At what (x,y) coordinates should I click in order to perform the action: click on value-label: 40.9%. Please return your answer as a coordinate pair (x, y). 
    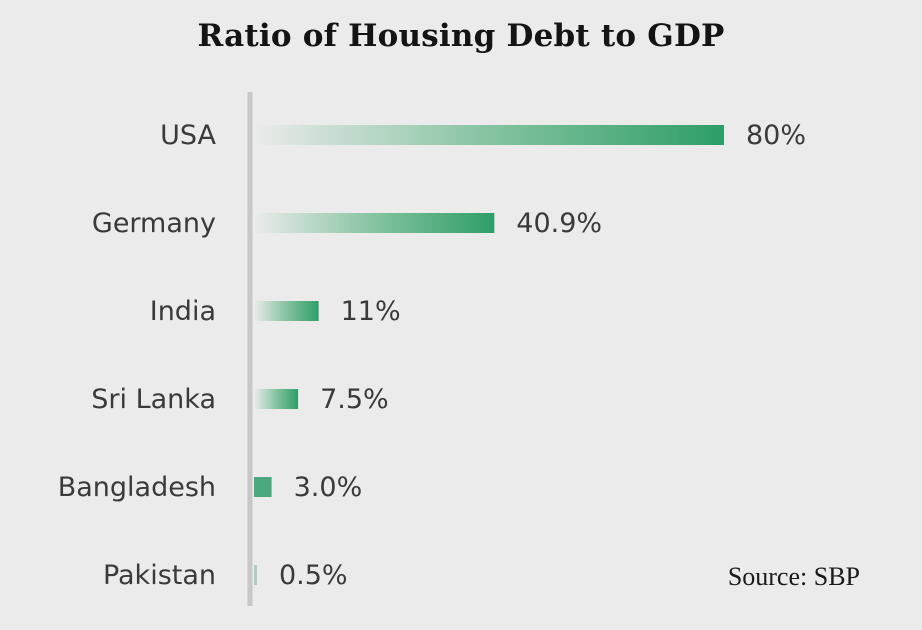
    Looking at the image, I should click on (559, 223).